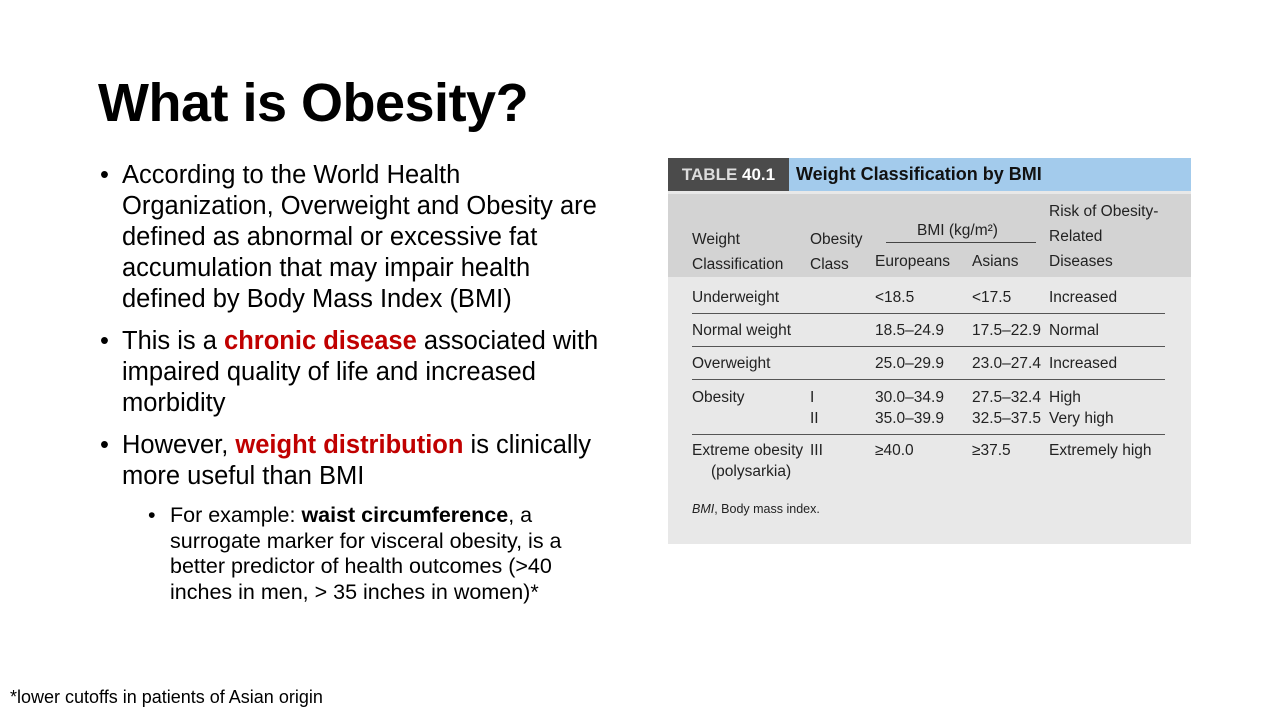 Image resolution: width=1280 pixels, height=720 pixels. Describe the element at coordinates (320, 341) in the screenshot. I see `highlight-chronic-disease: chronic disease` at that location.